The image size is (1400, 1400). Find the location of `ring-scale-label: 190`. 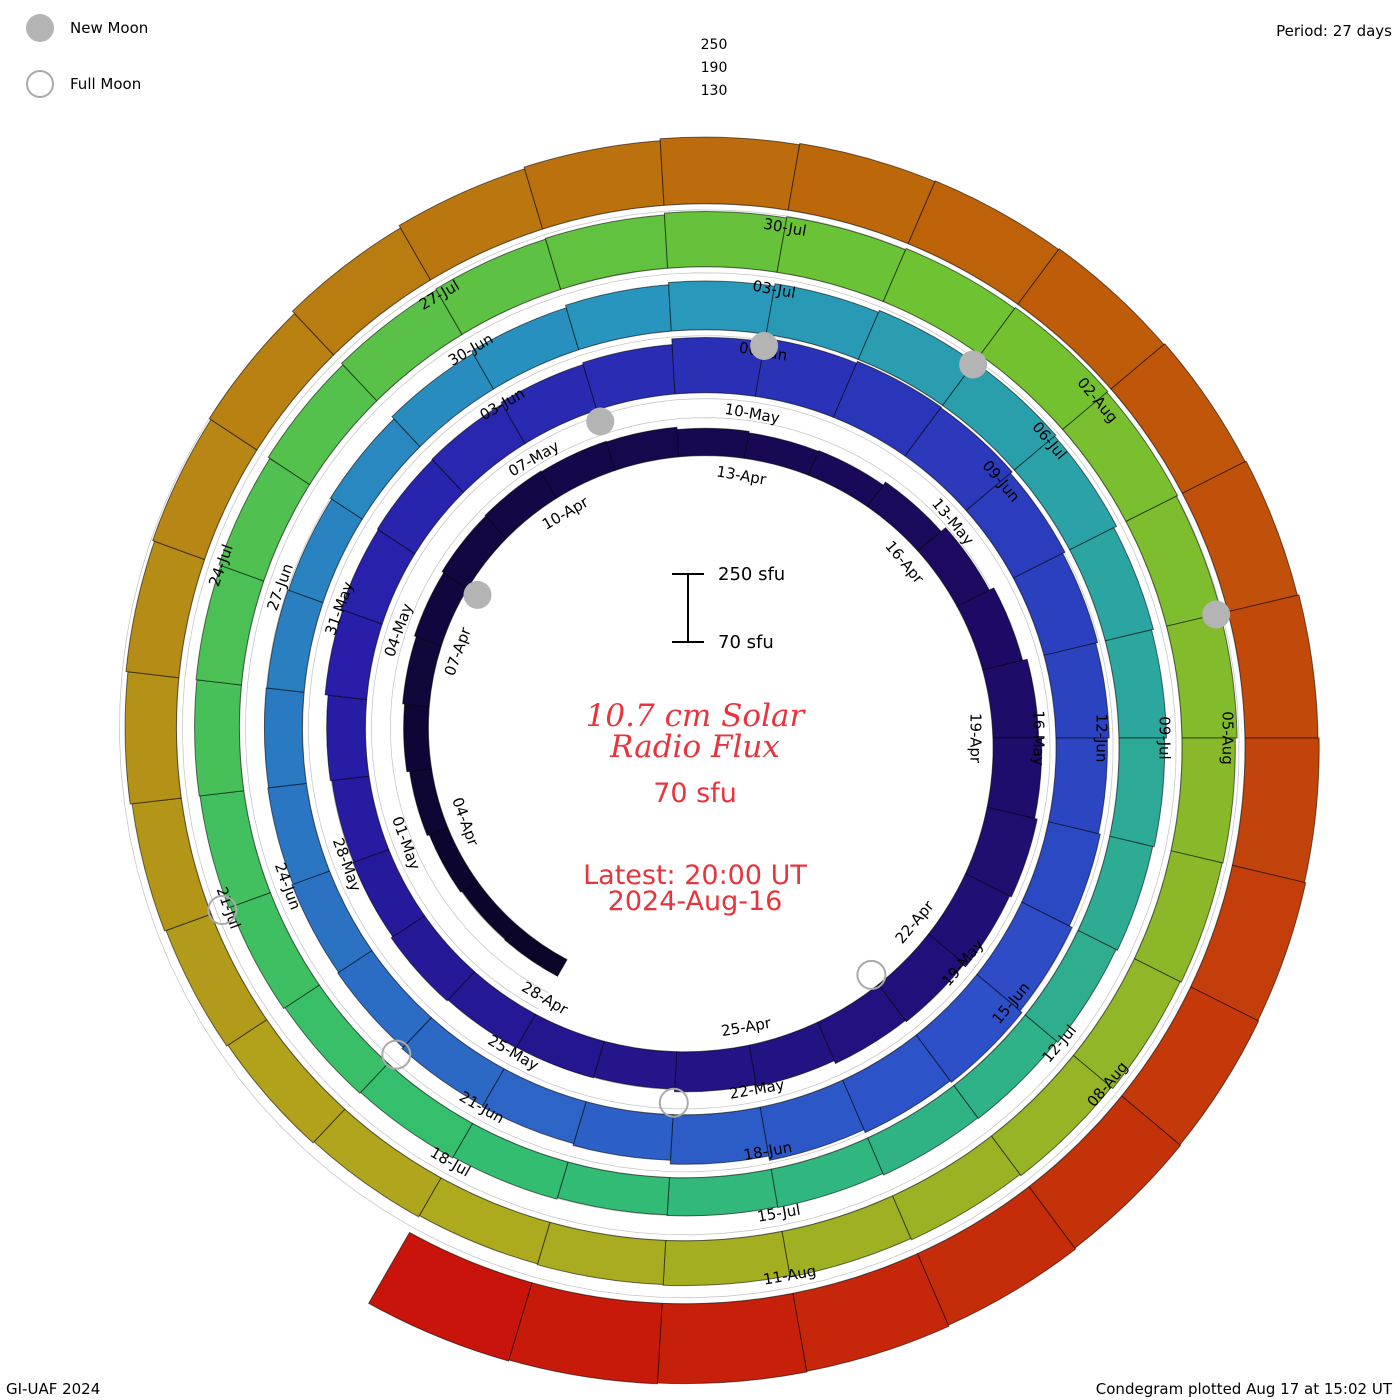

ring-scale-label: 190 is located at coordinates (714, 68).